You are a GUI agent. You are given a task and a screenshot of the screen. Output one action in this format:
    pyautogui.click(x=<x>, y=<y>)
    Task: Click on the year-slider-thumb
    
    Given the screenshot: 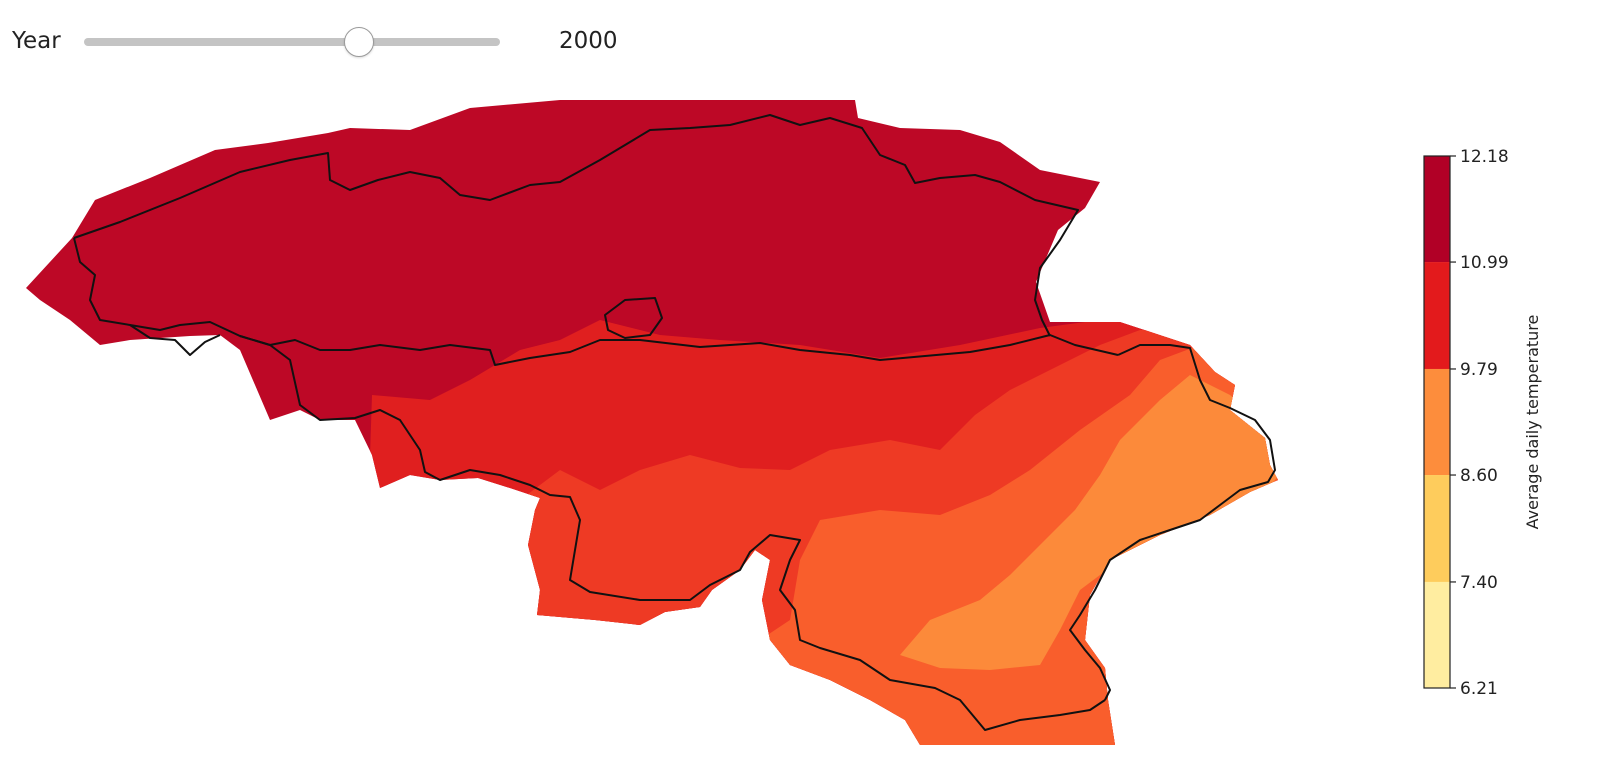 What is the action you would take?
    pyautogui.click(x=358, y=42)
    